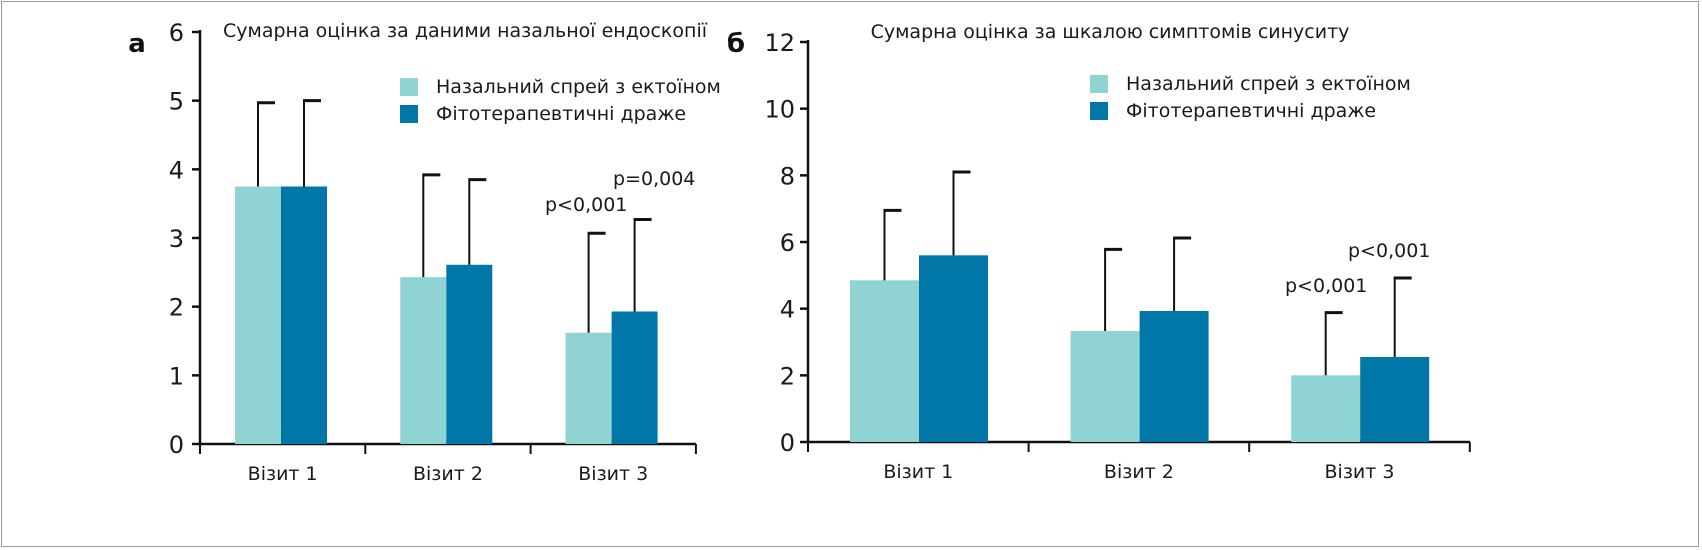 The image size is (1702, 550). I want to click on y-tick-label: 5, so click(176, 102).